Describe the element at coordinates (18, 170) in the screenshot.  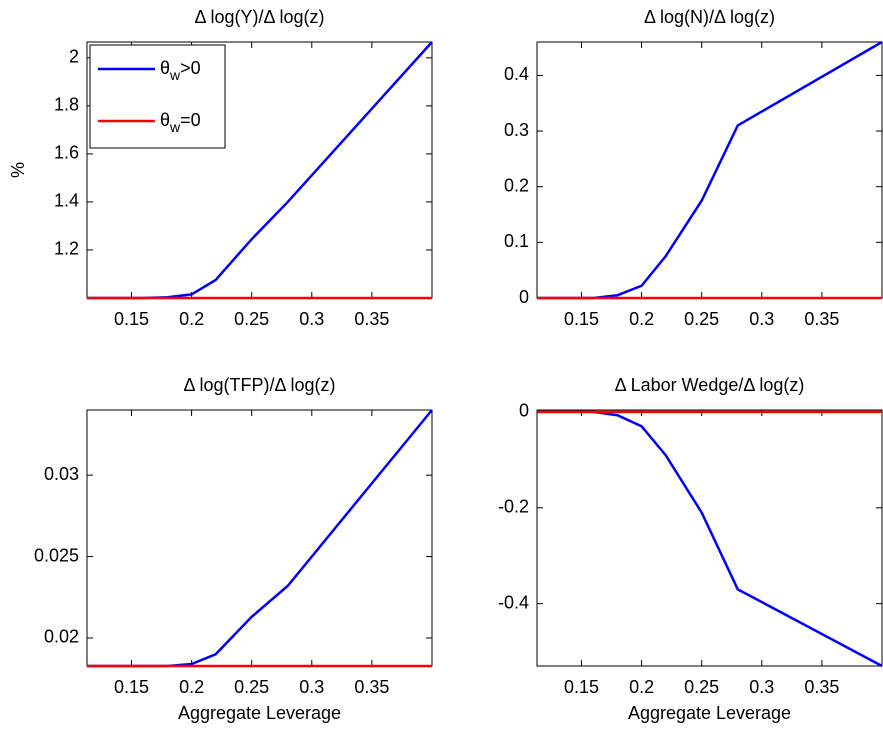
I see `y-axis-label: %` at that location.